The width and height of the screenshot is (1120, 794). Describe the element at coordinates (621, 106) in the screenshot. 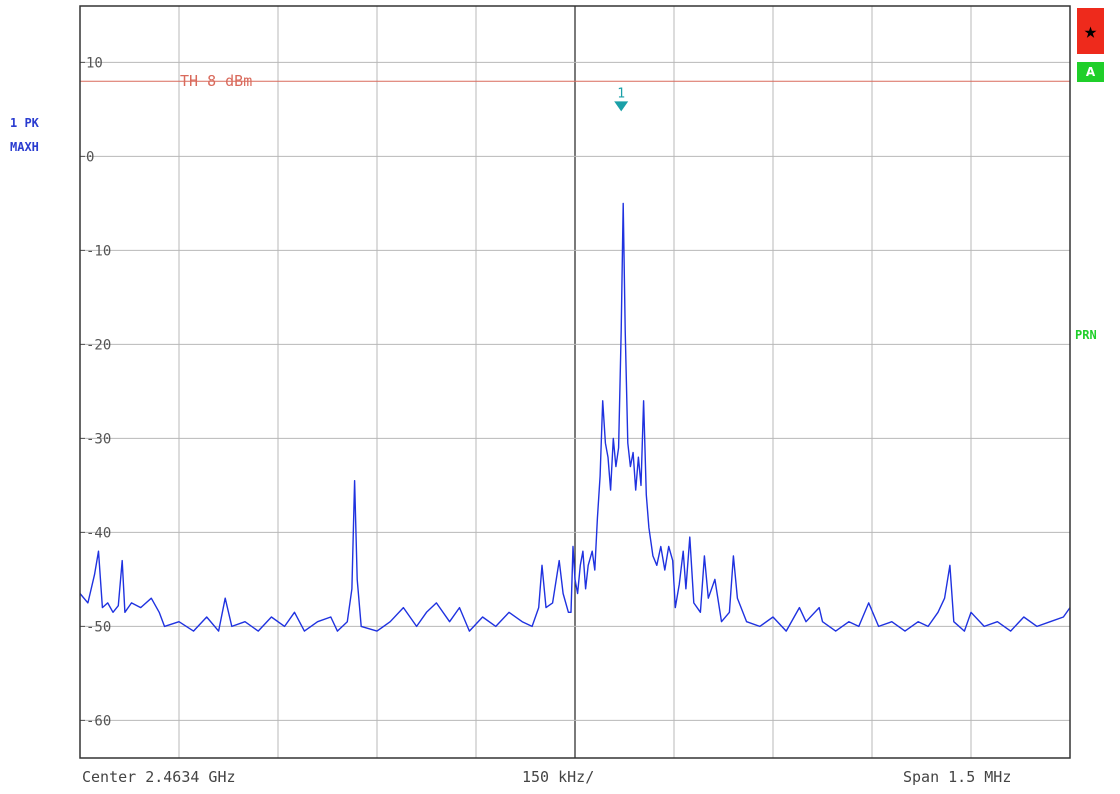

I see `marker-triangle` at that location.